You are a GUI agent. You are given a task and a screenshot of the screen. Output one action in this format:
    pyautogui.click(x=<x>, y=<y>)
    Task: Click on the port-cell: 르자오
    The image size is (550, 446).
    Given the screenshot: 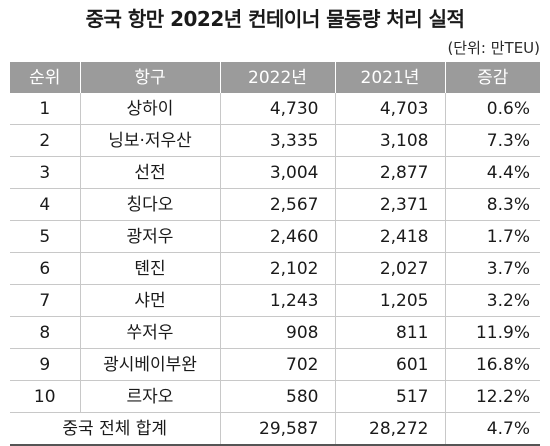 What is the action you would take?
    pyautogui.click(x=149, y=396)
    